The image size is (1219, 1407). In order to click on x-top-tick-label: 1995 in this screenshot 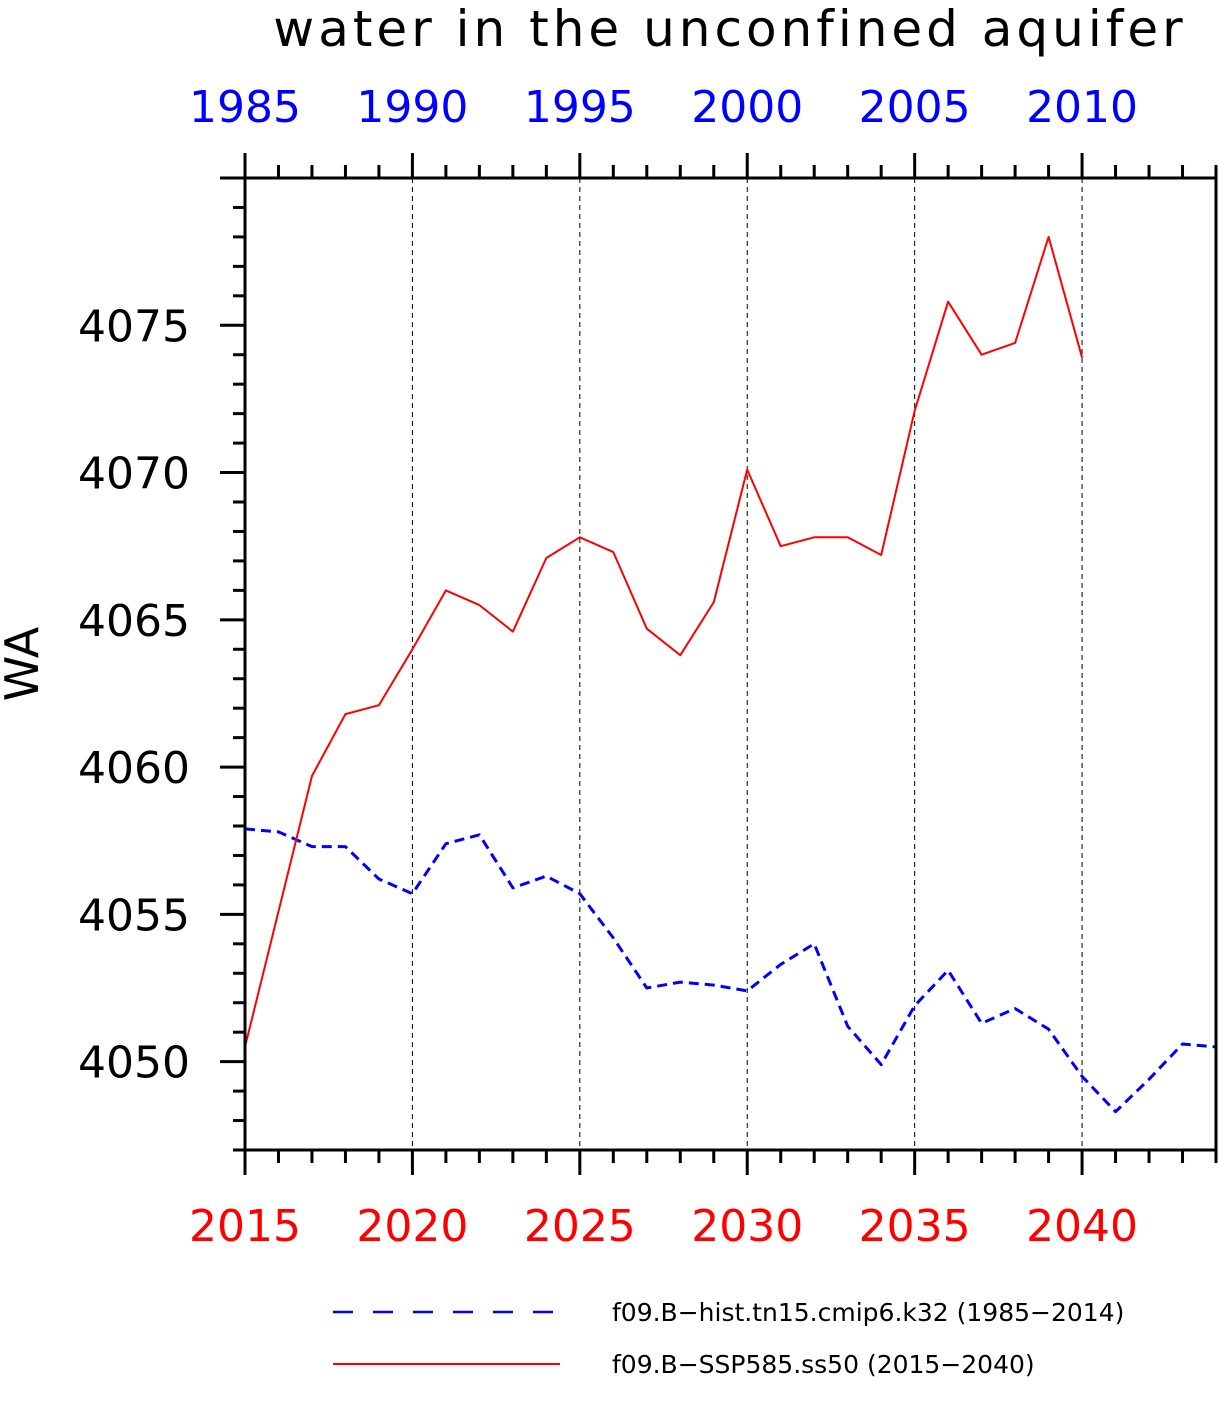, I will do `click(580, 107)`.